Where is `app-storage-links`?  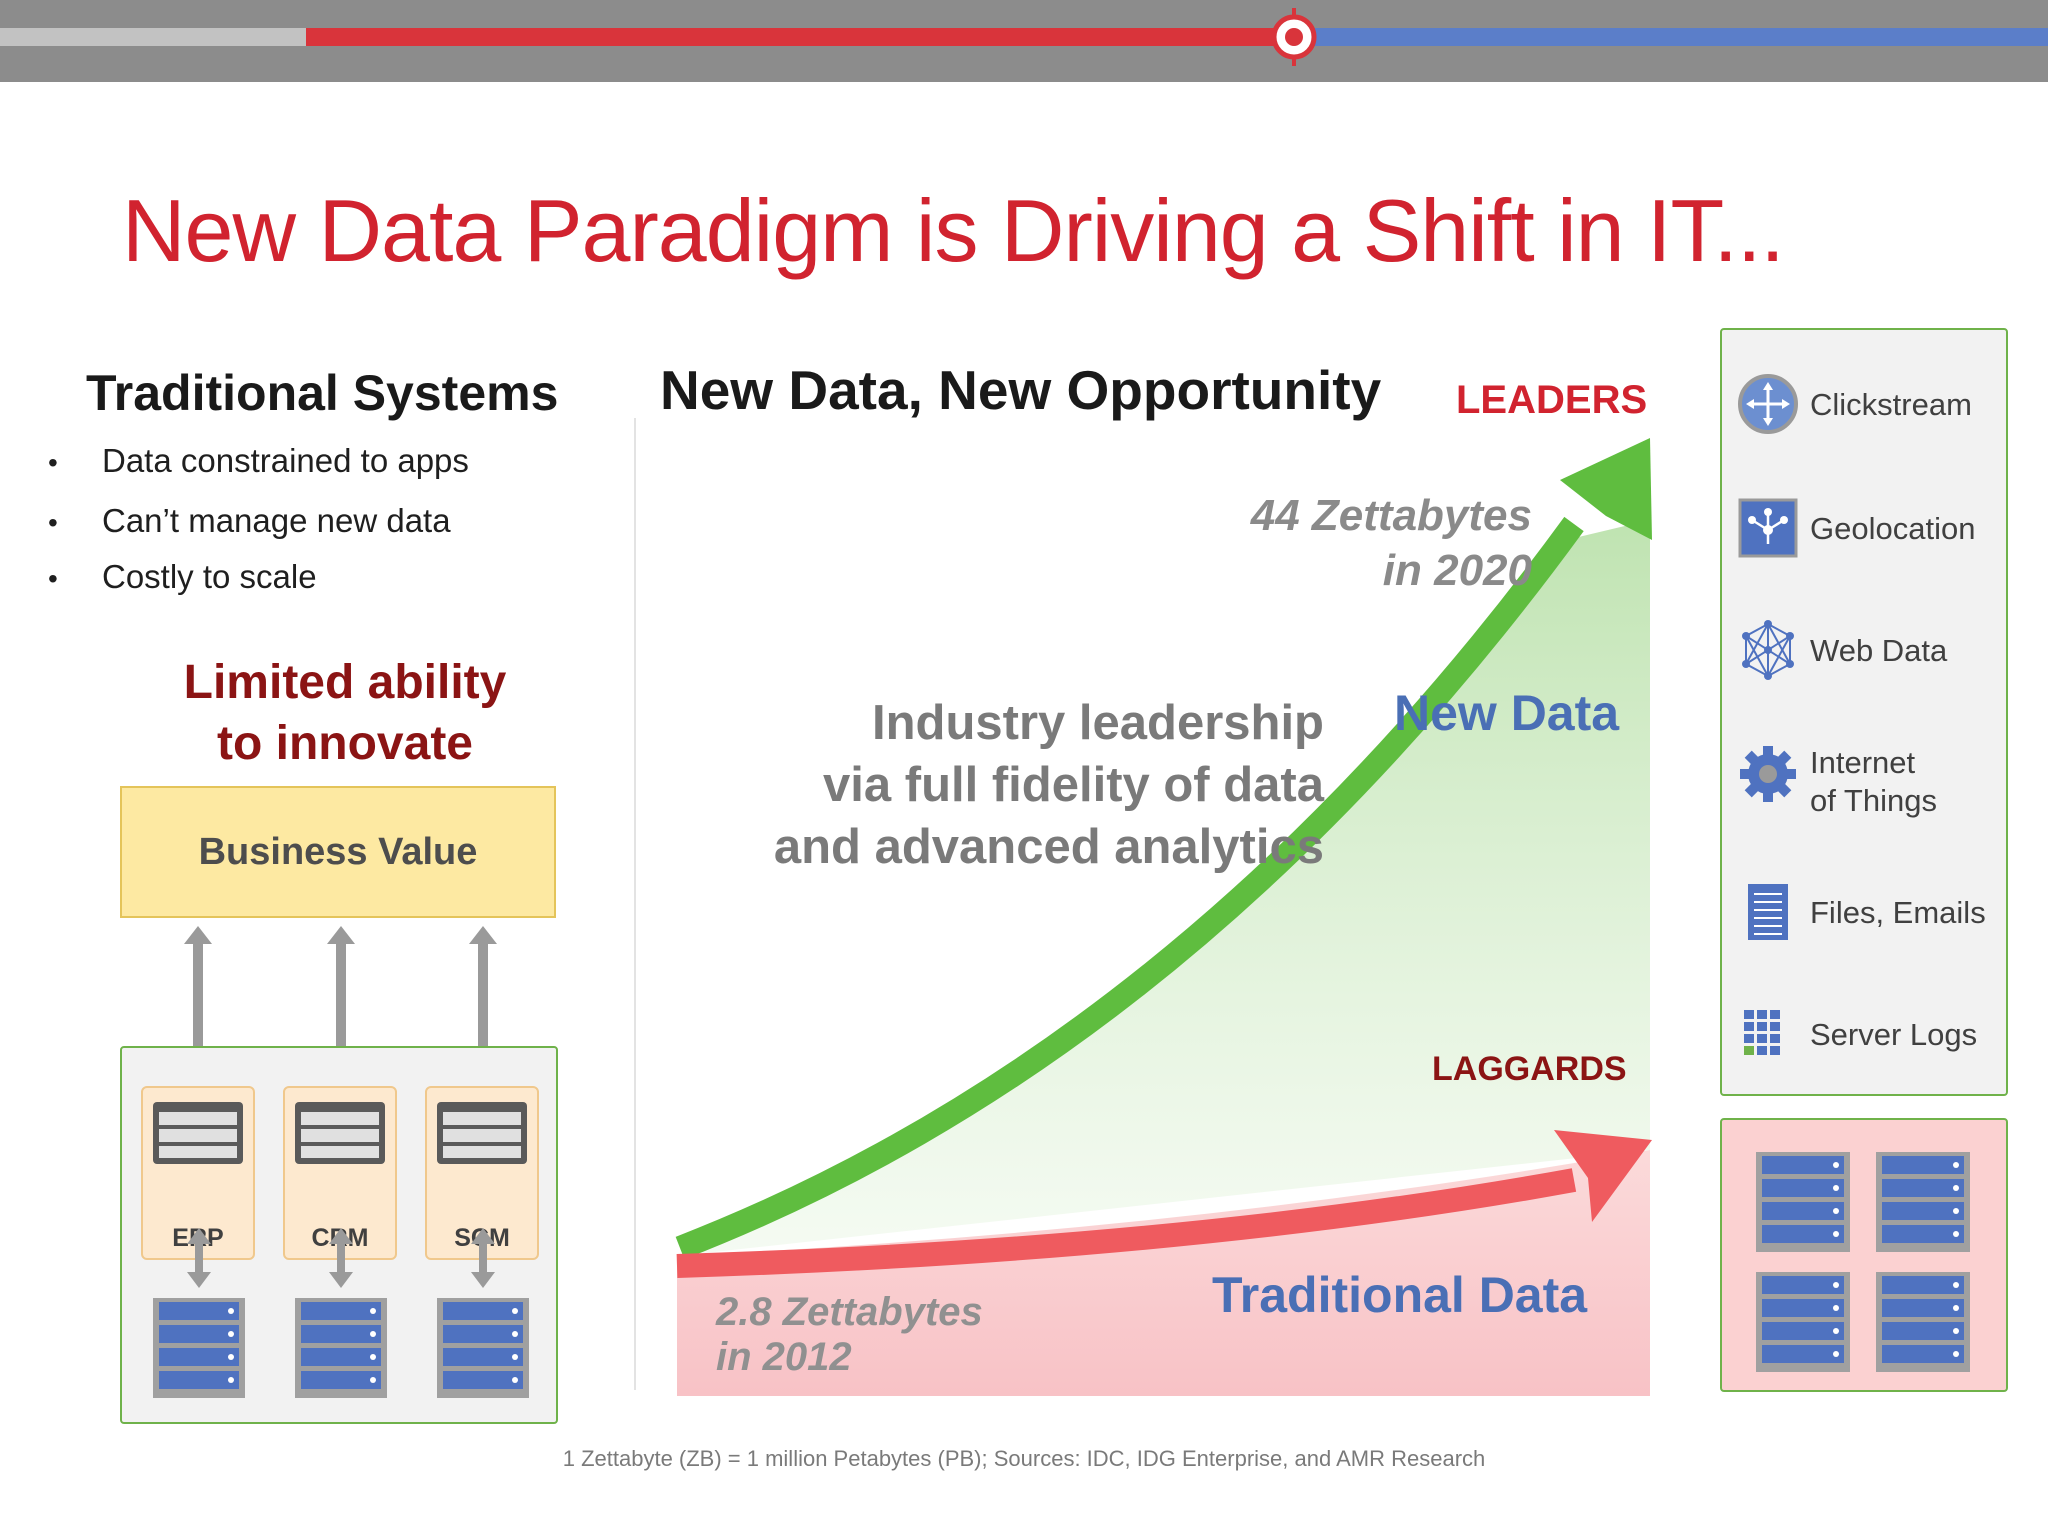 app-storage-links is located at coordinates (341, 1313).